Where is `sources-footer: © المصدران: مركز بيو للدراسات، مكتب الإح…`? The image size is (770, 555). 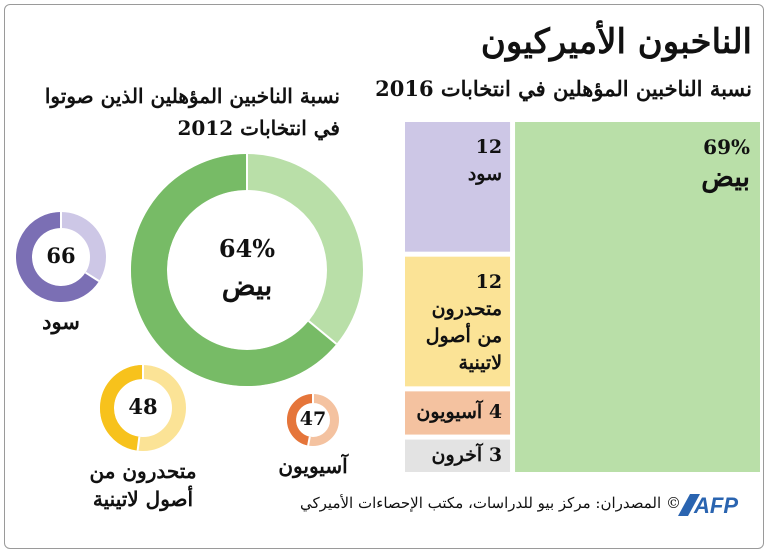
sources-footer: © المصدران: مركز بيو للدراسات، مكتب الإح… is located at coordinates (490, 503).